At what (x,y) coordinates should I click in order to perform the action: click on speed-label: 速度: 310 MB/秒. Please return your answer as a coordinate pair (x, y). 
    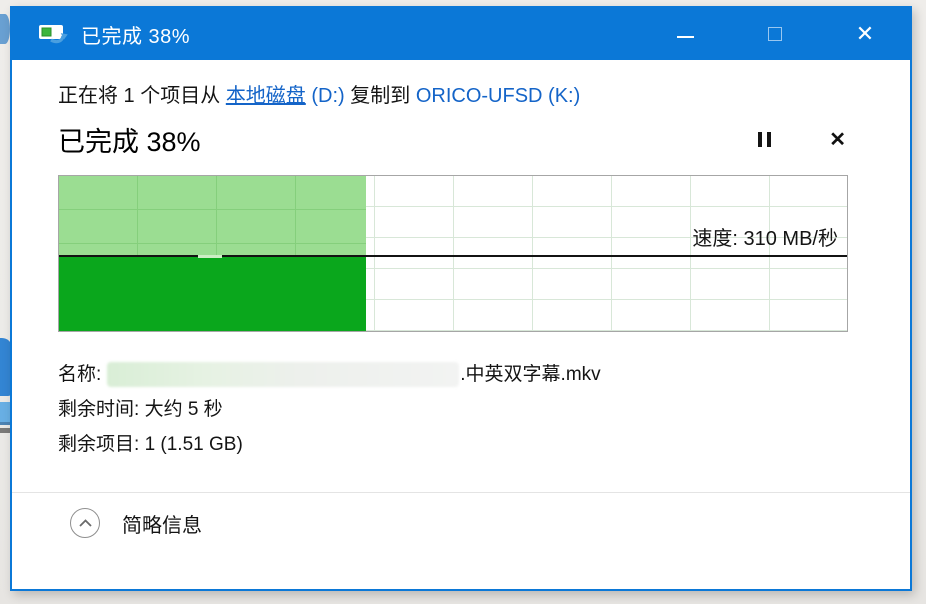
    Looking at the image, I should click on (765, 239).